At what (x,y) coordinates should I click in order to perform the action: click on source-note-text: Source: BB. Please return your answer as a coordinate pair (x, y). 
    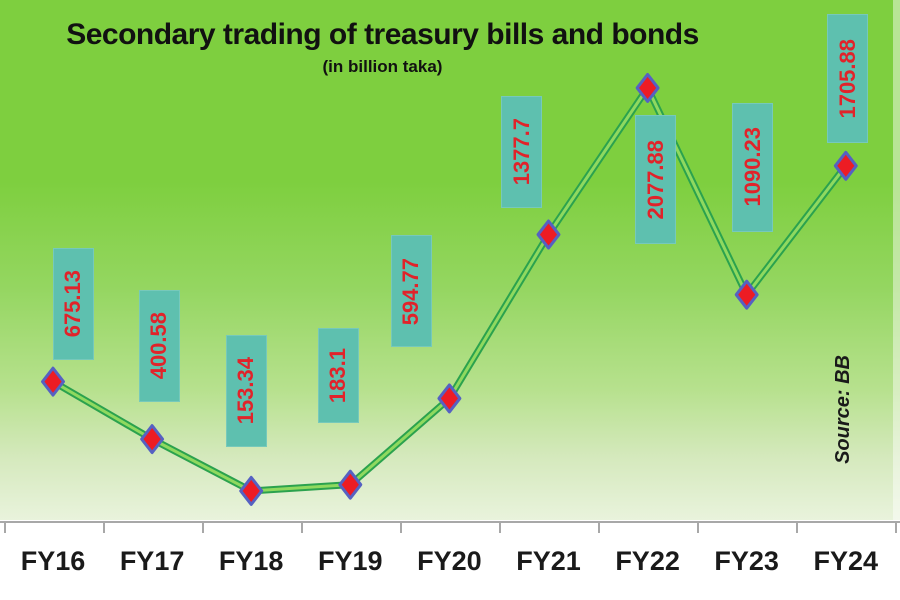
    Looking at the image, I should click on (842, 409).